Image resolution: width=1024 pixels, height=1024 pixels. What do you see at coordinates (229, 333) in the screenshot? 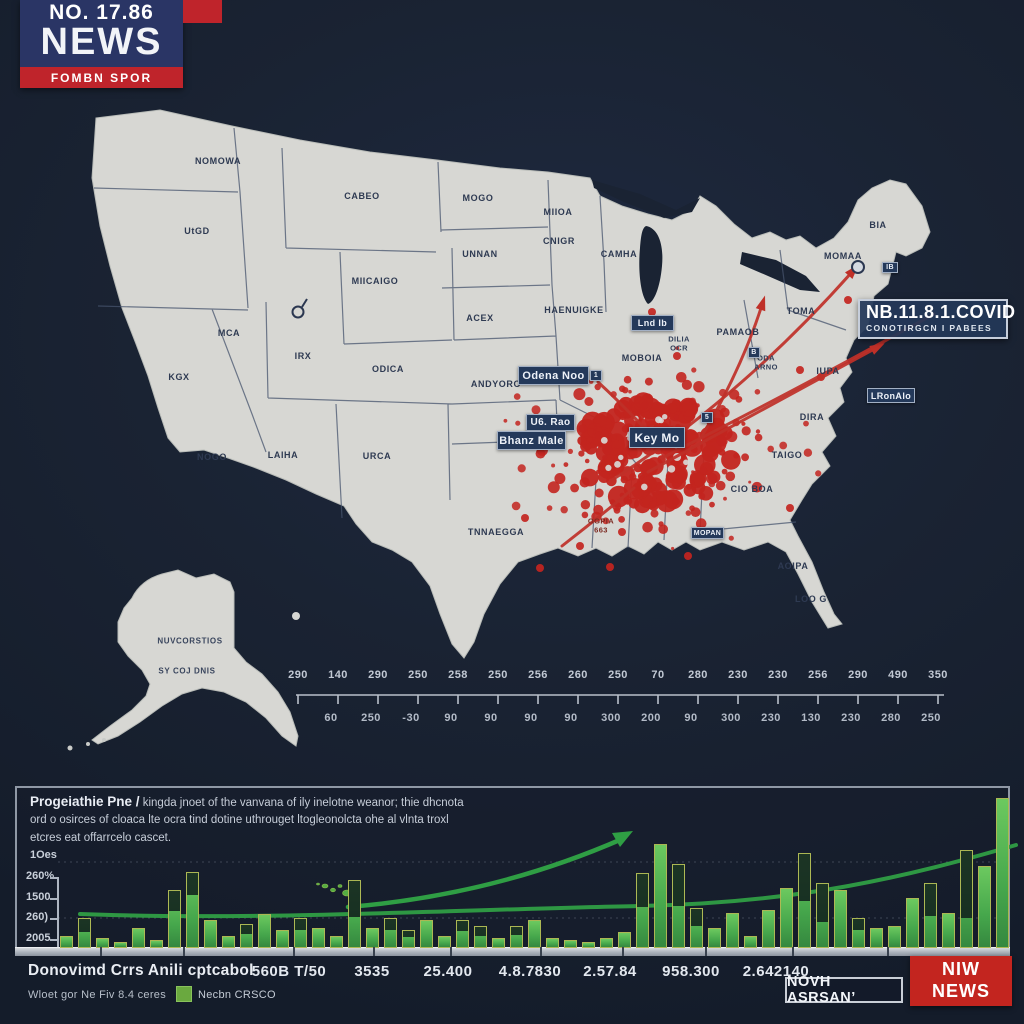
I see `state-label: MCA` at bounding box center [229, 333].